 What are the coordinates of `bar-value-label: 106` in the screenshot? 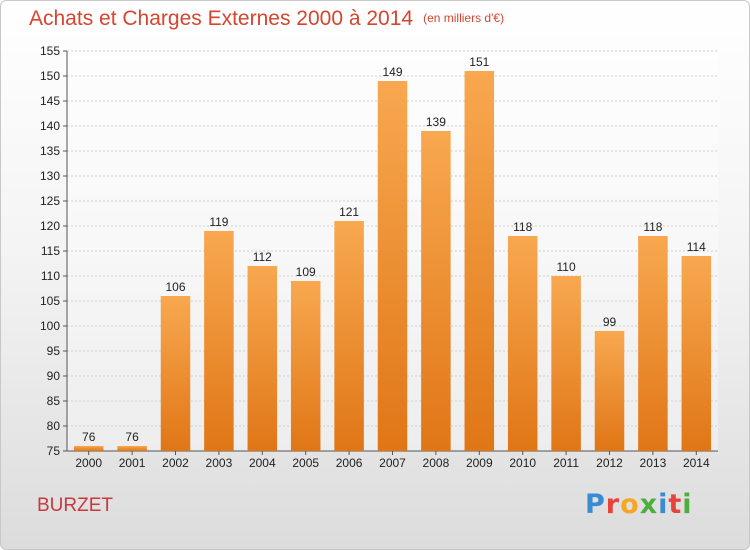 It's located at (175, 287).